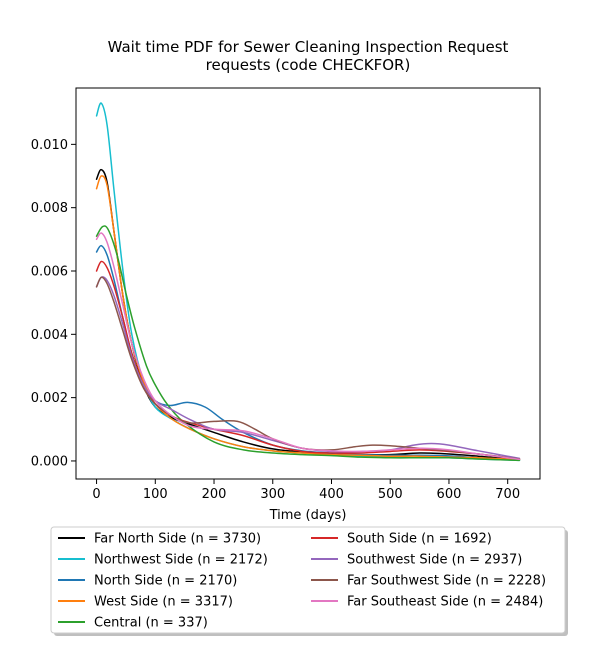 The width and height of the screenshot is (600, 650). Describe the element at coordinates (308, 65) in the screenshot. I see `chart-title-line-2: requests (code CHECKFOR)` at that location.